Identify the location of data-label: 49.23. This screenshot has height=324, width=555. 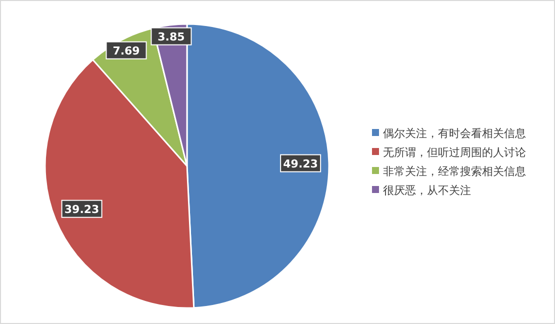
(300, 163).